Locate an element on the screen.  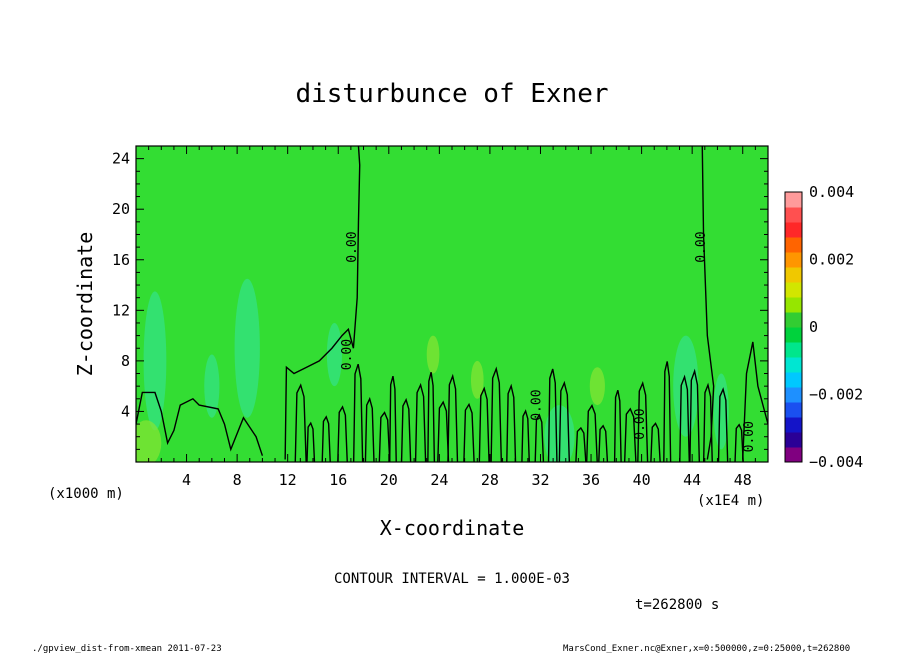
y-tick-label: 12 is located at coordinates (121, 310).